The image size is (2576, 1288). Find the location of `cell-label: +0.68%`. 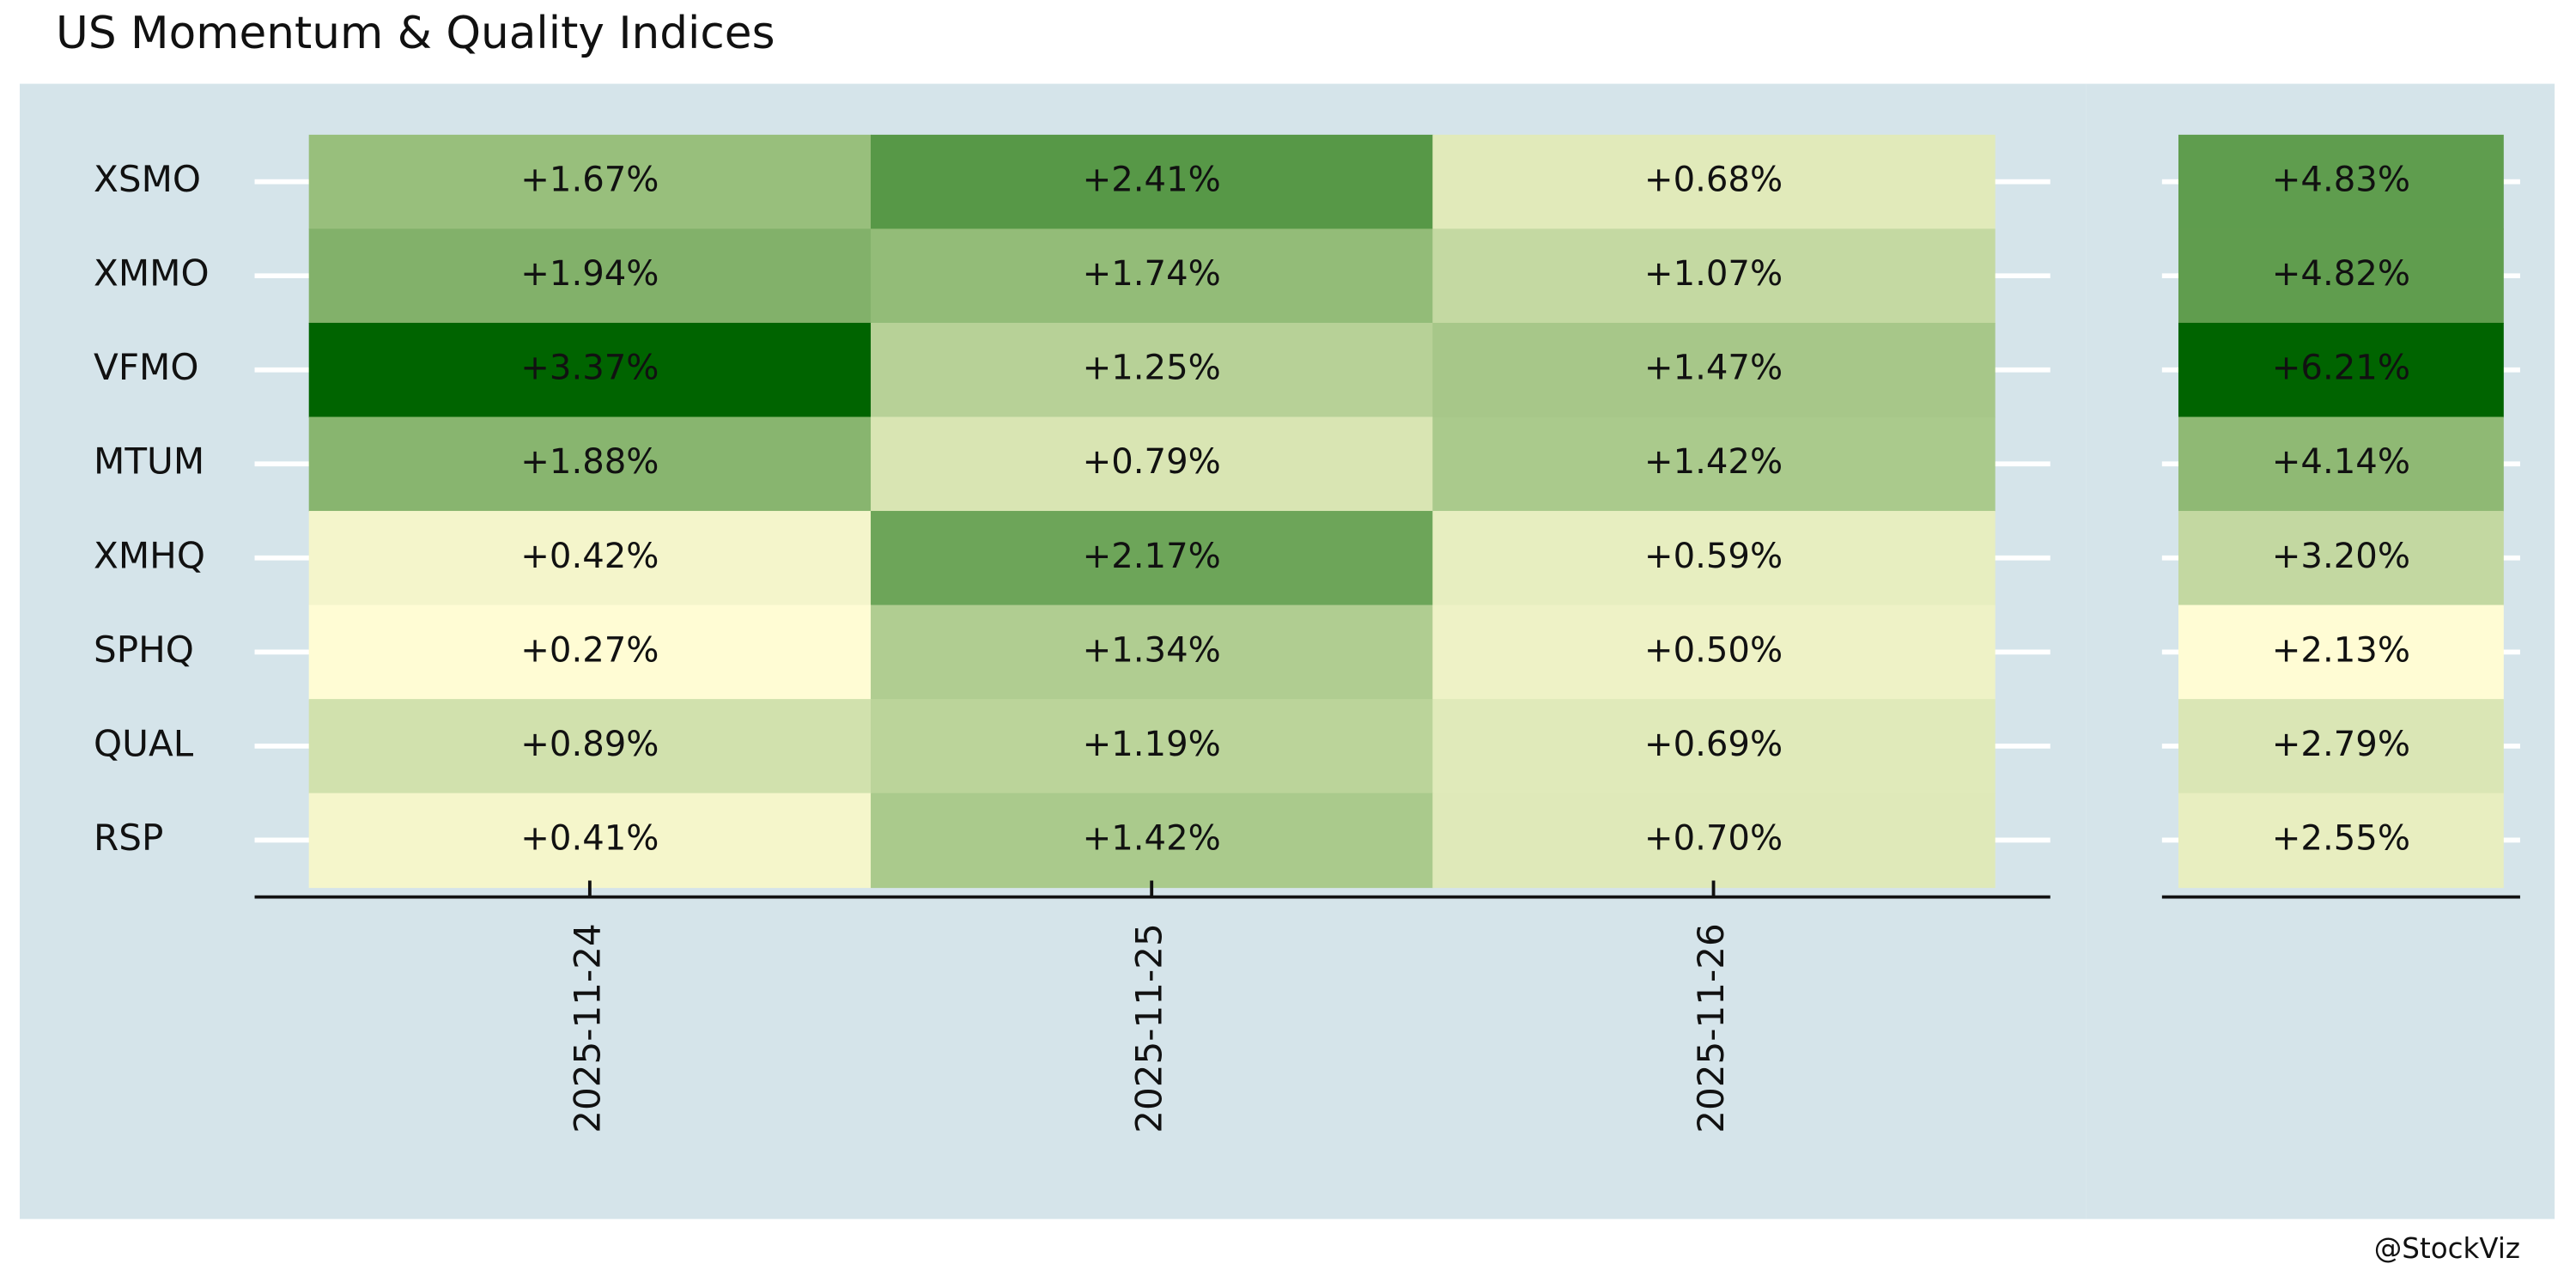

cell-label: +0.68% is located at coordinates (1714, 180).